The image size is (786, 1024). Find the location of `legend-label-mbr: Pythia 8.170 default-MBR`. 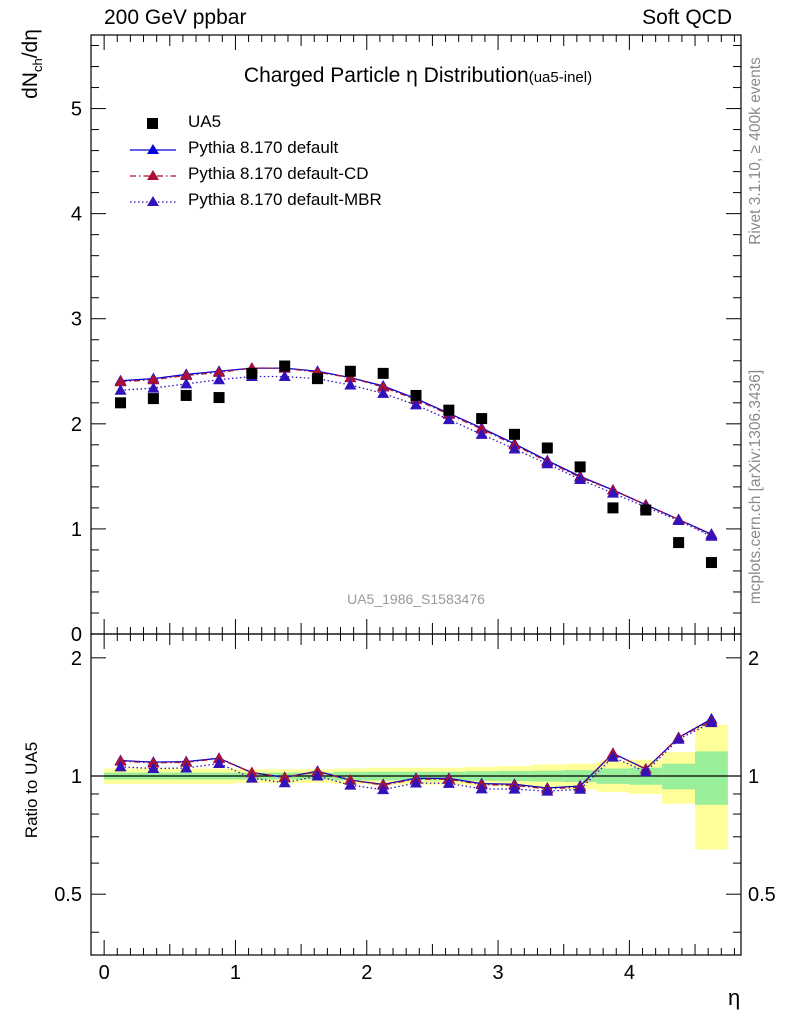

legend-label-mbr: Pythia 8.170 default-MBR is located at coordinates (285, 199).